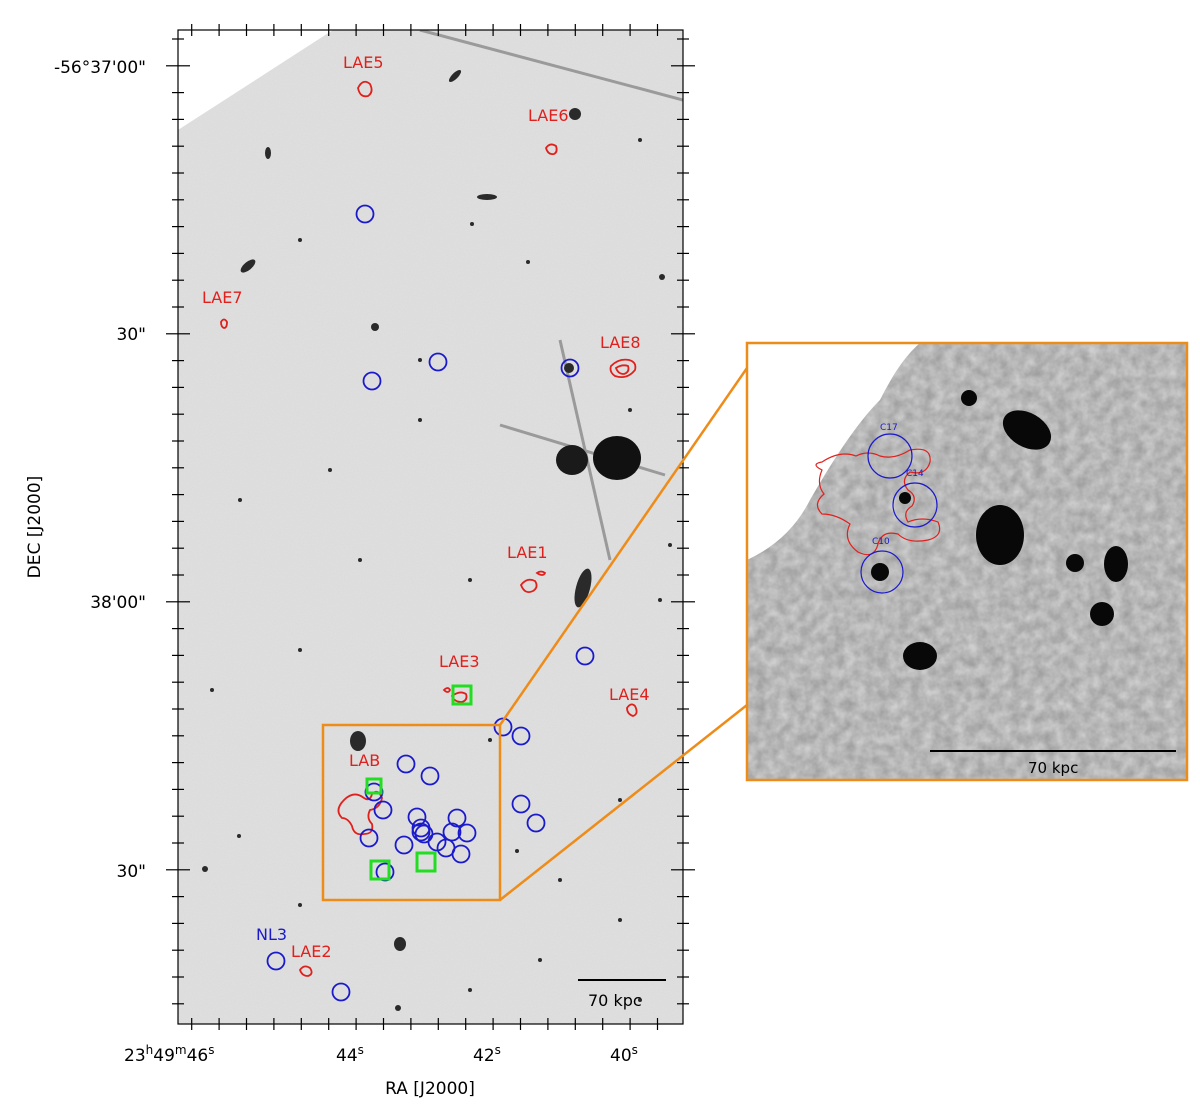 This screenshot has height=1112, width=1200. What do you see at coordinates (100, 68) in the screenshot?
I see `ytick-label: -56°37'00"` at bounding box center [100, 68].